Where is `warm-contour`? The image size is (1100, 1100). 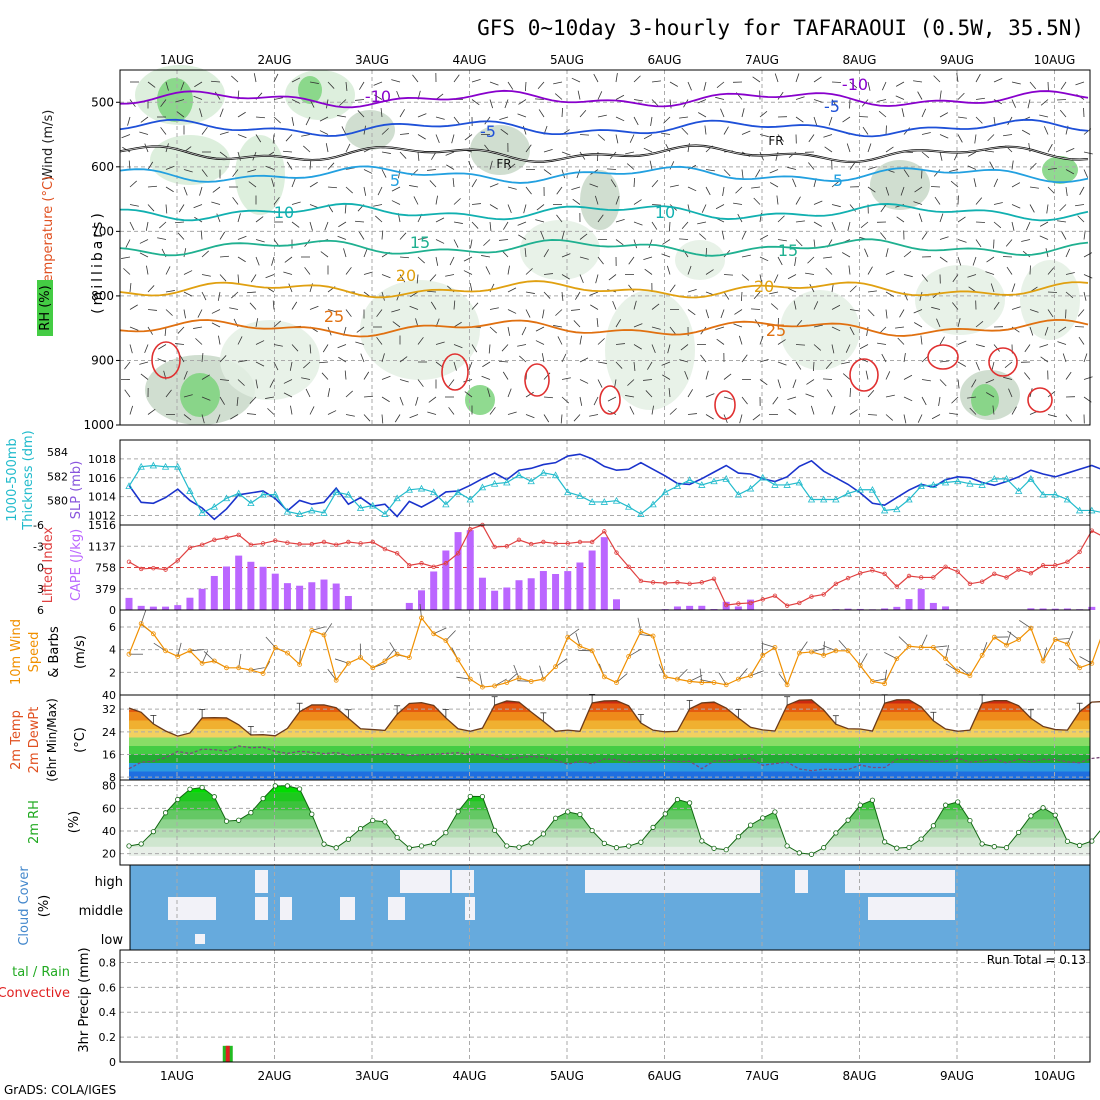 warm-contour is located at coordinates (537, 380).